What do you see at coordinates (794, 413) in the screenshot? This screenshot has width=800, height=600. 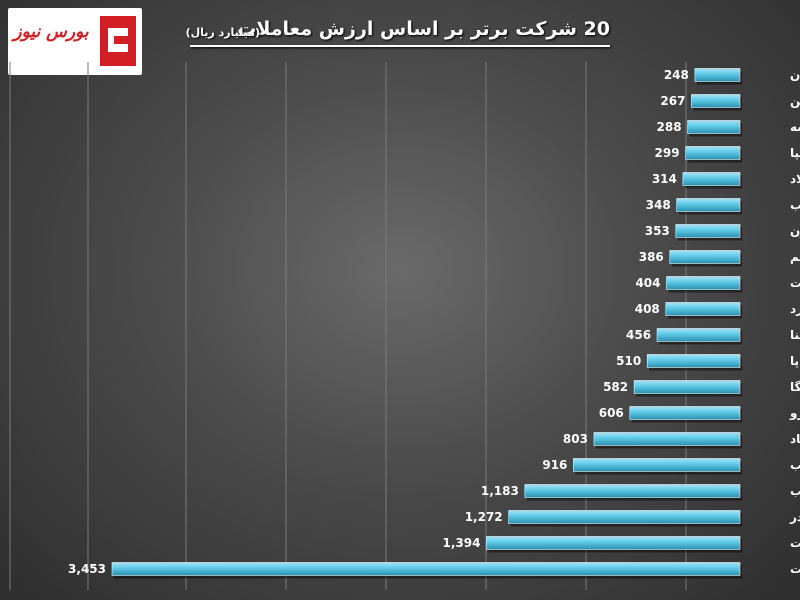 I see `category-label: خودرو` at bounding box center [794, 413].